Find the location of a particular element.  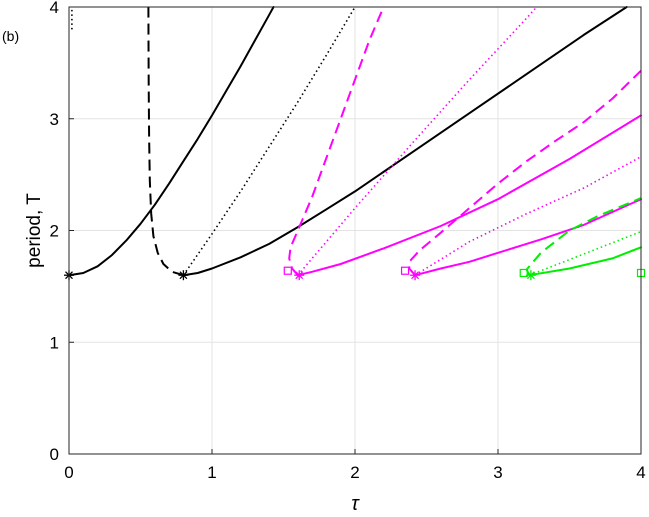

x-tick-label: 0 is located at coordinates (68, 472).